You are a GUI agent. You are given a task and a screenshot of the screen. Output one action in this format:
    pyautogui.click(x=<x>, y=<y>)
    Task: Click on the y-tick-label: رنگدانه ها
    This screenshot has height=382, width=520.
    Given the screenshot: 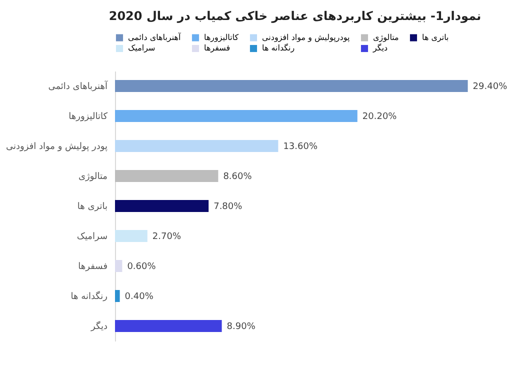 What is the action you would take?
    pyautogui.click(x=89, y=296)
    